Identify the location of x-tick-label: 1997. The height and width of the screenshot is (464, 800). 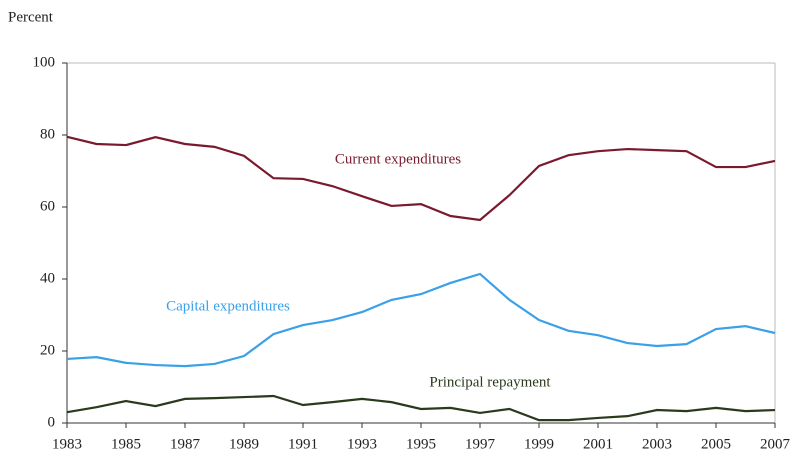
(480, 444).